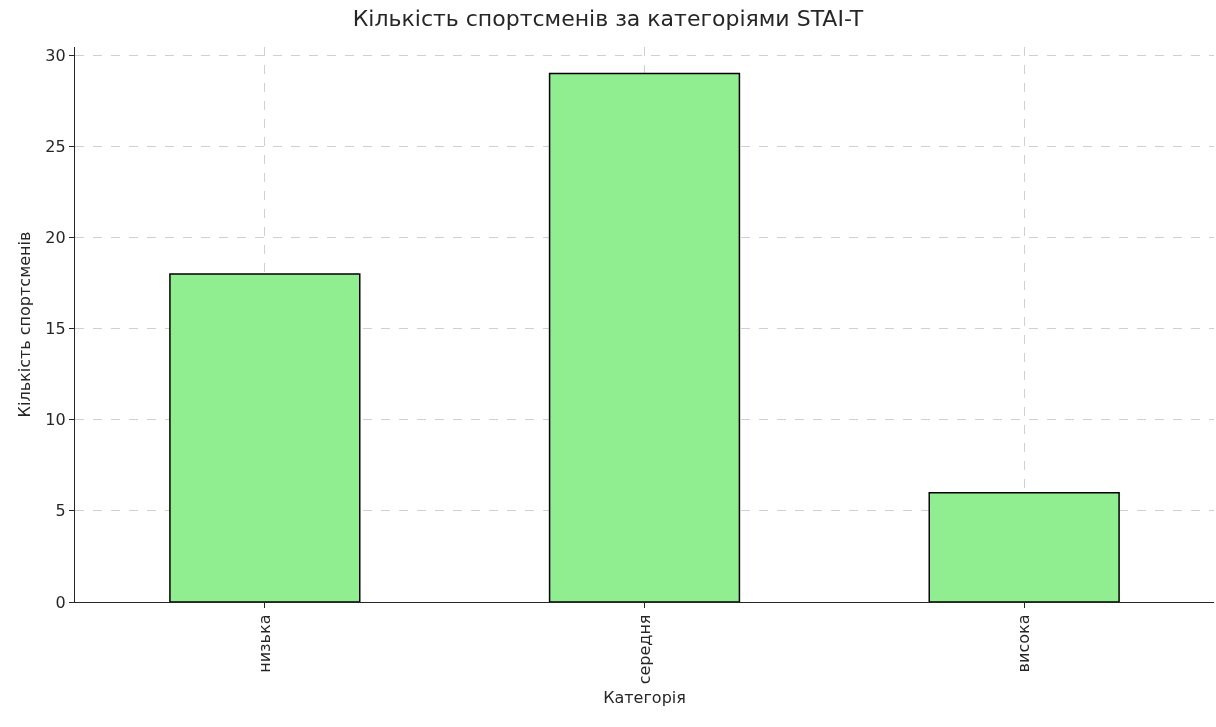 Image resolution: width=1216 pixels, height=727 pixels. I want to click on y-tick-label: 5, so click(60, 511).